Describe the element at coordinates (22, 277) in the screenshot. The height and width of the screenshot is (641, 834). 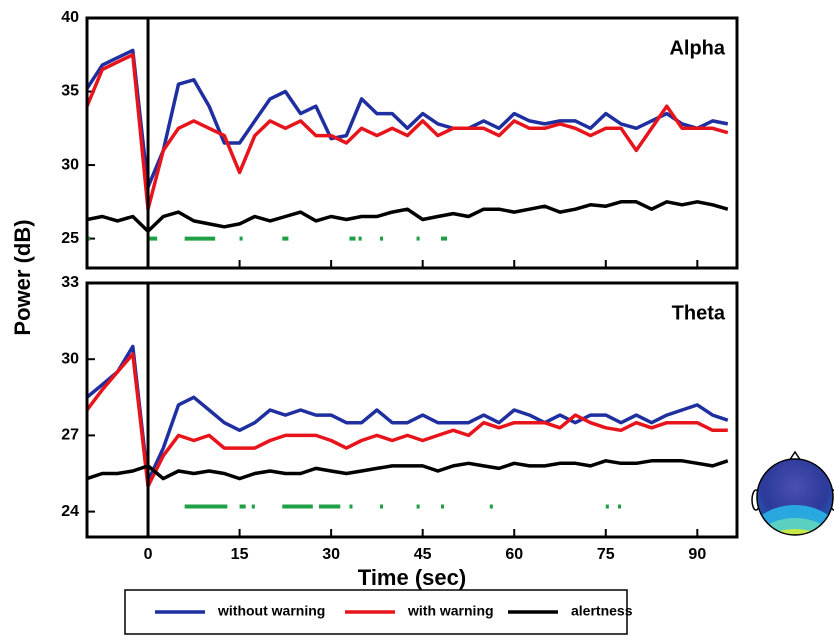
I see `y-axis-label: Power (dB)` at that location.